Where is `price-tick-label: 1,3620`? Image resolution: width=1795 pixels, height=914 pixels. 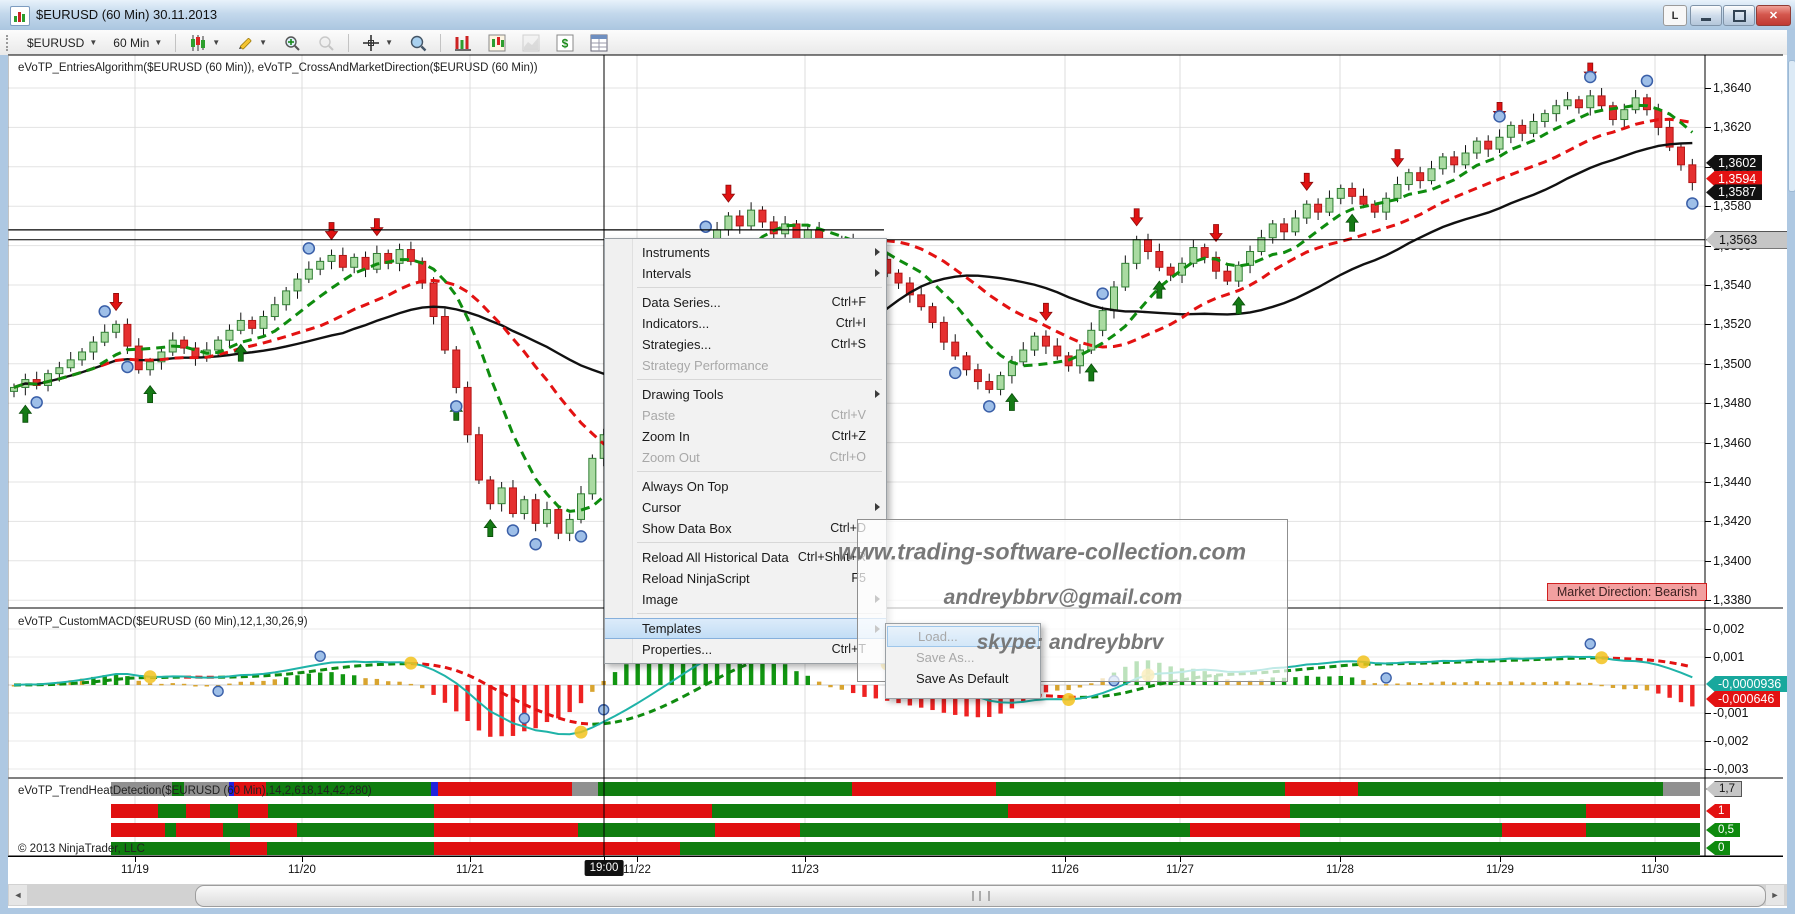
price-tick-label: 1,3620 is located at coordinates (1732, 127).